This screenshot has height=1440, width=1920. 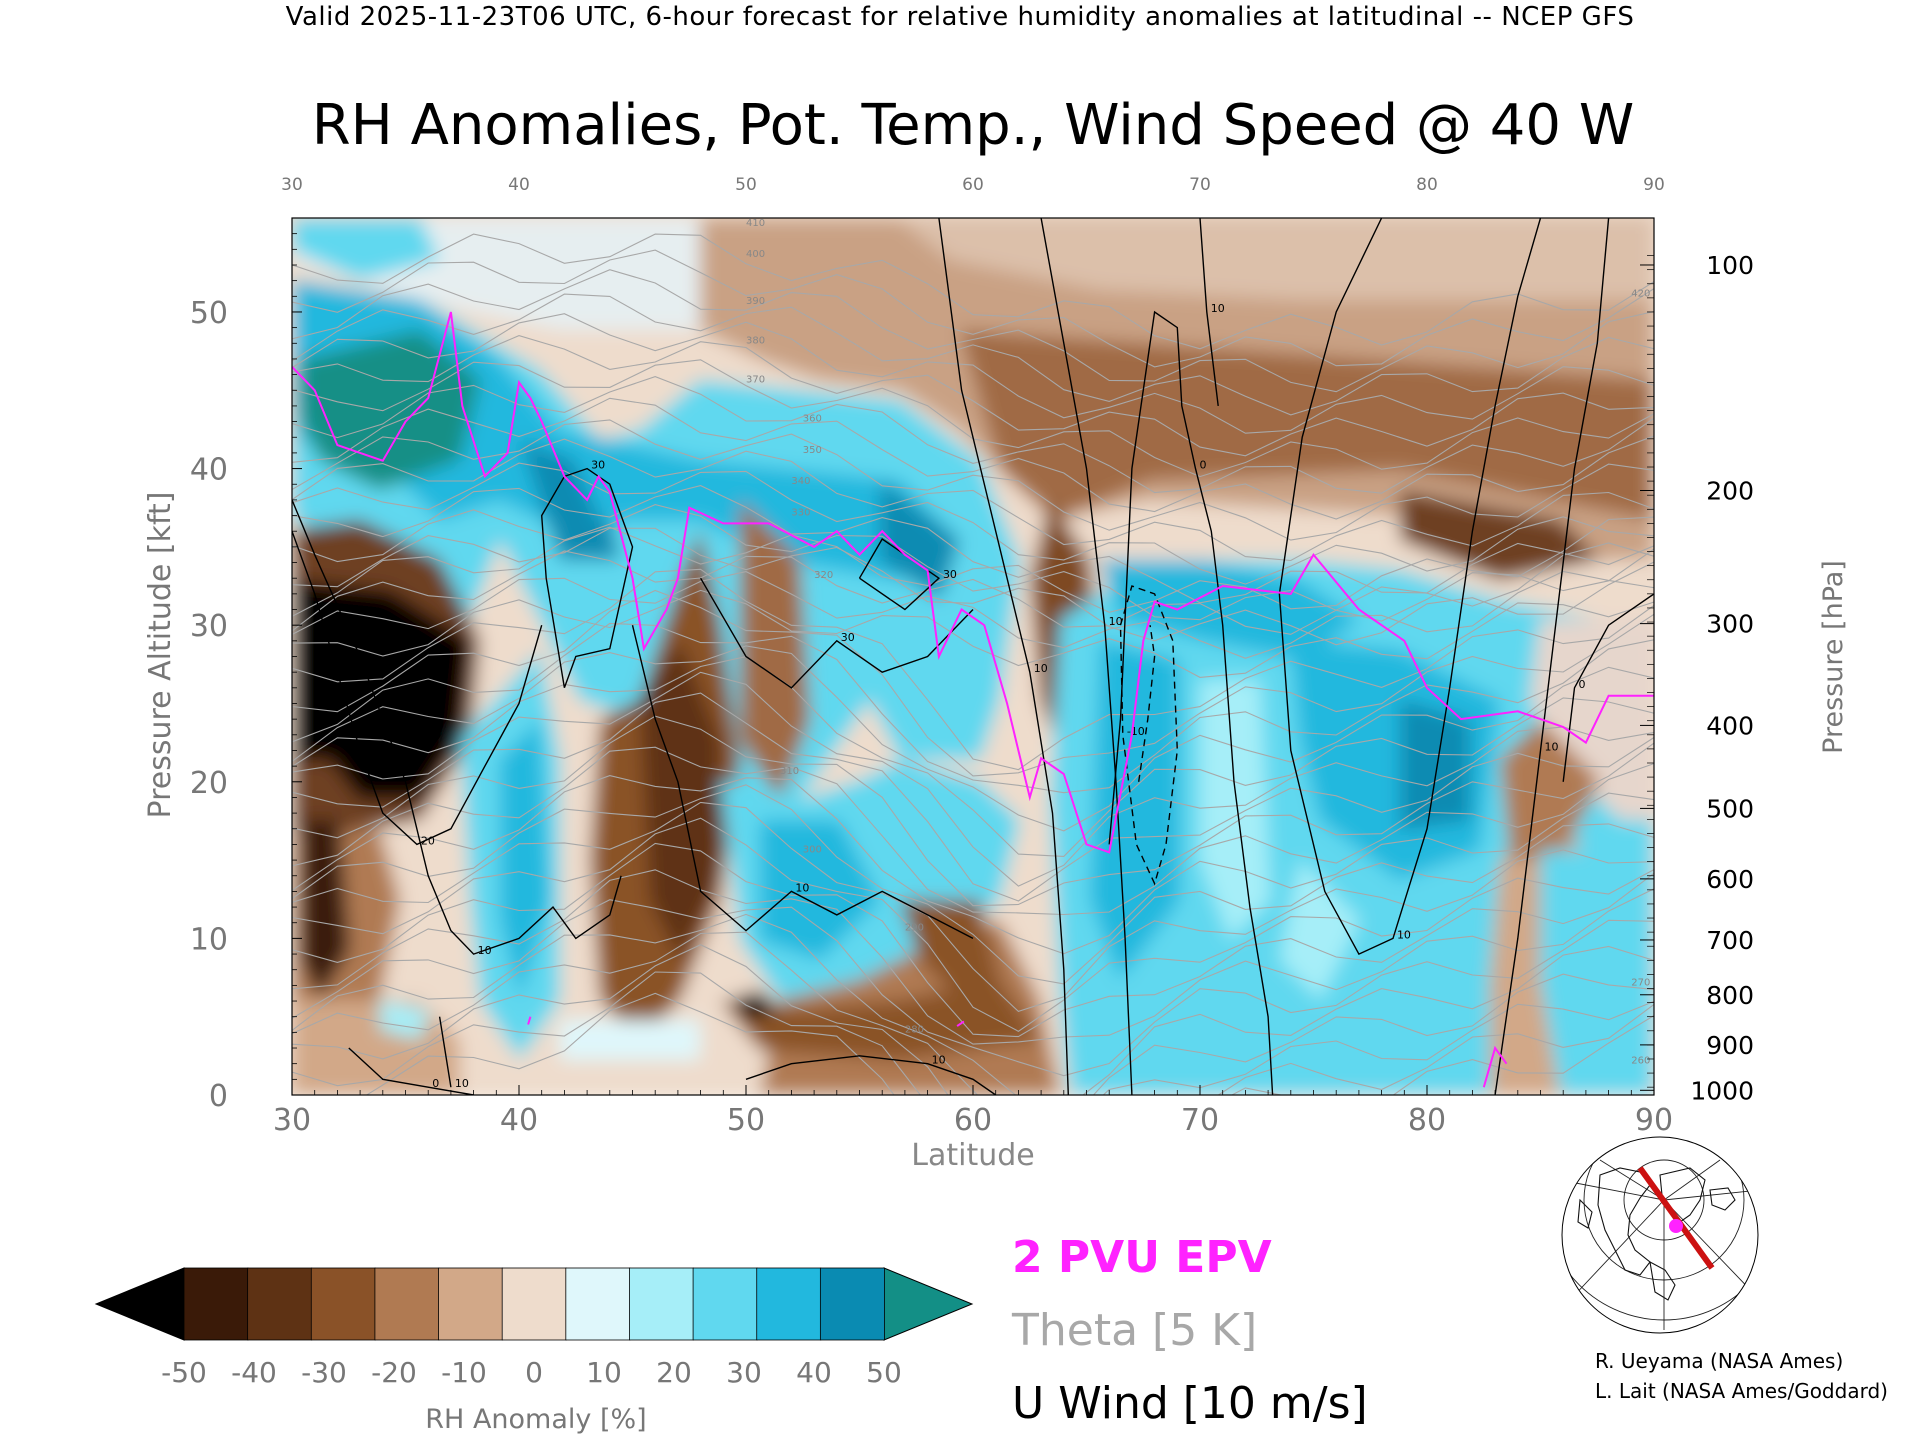 I want to click on legend: 2 PVU EPV Theta [5 K] U Wind [10 m/s], so click(x=1189, y=1330).